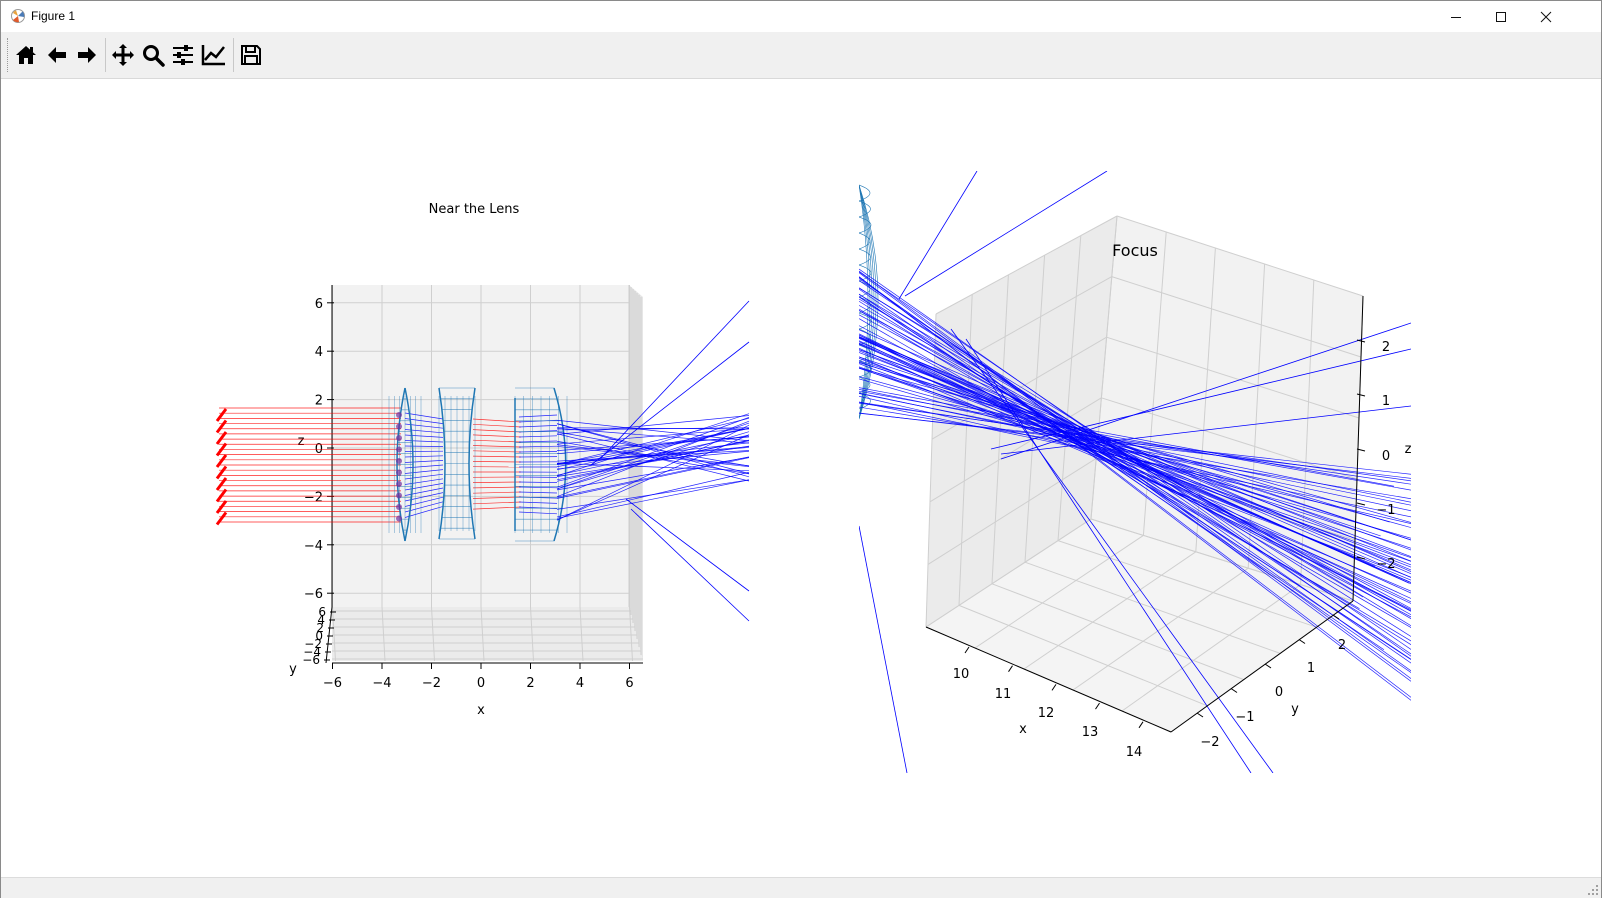 The width and height of the screenshot is (1602, 898). Describe the element at coordinates (381, 683) in the screenshot. I see `x-tick-label: −4` at that location.